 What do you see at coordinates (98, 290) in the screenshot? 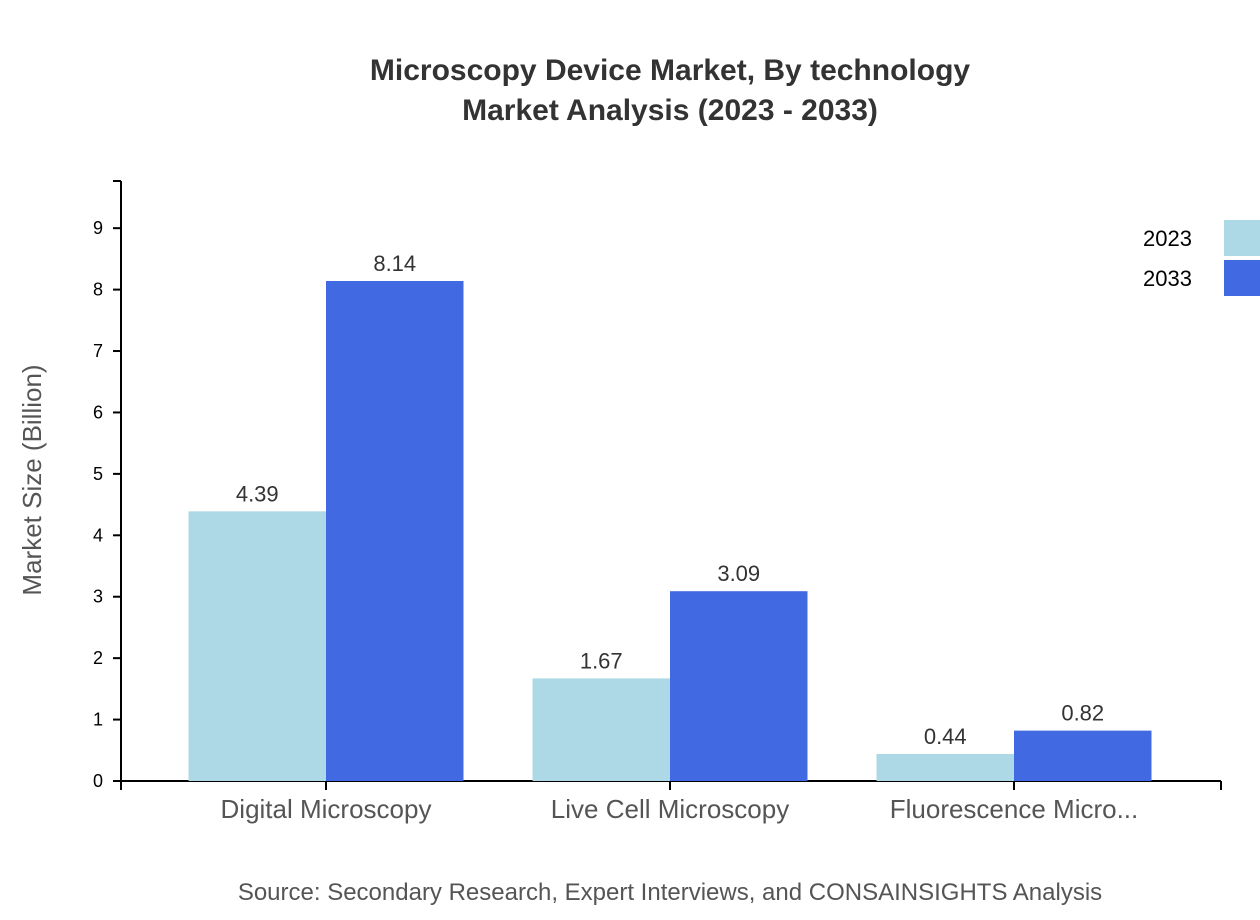
I see `y-tick-label: 8` at bounding box center [98, 290].